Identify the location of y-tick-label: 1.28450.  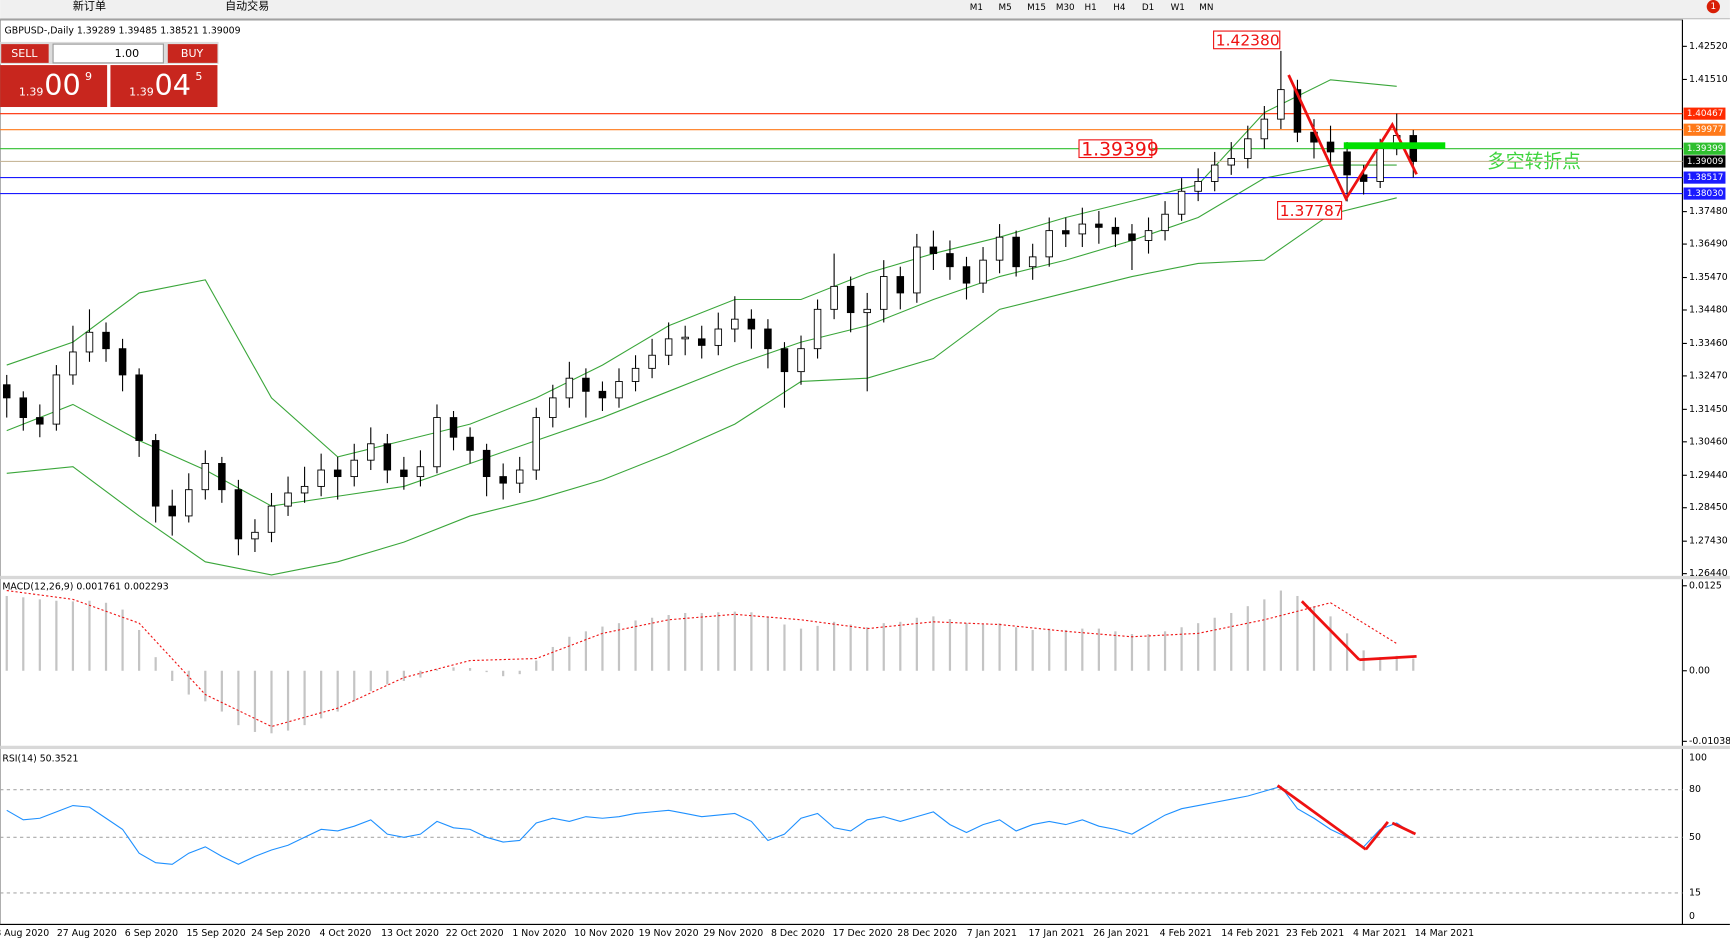
(1708, 507).